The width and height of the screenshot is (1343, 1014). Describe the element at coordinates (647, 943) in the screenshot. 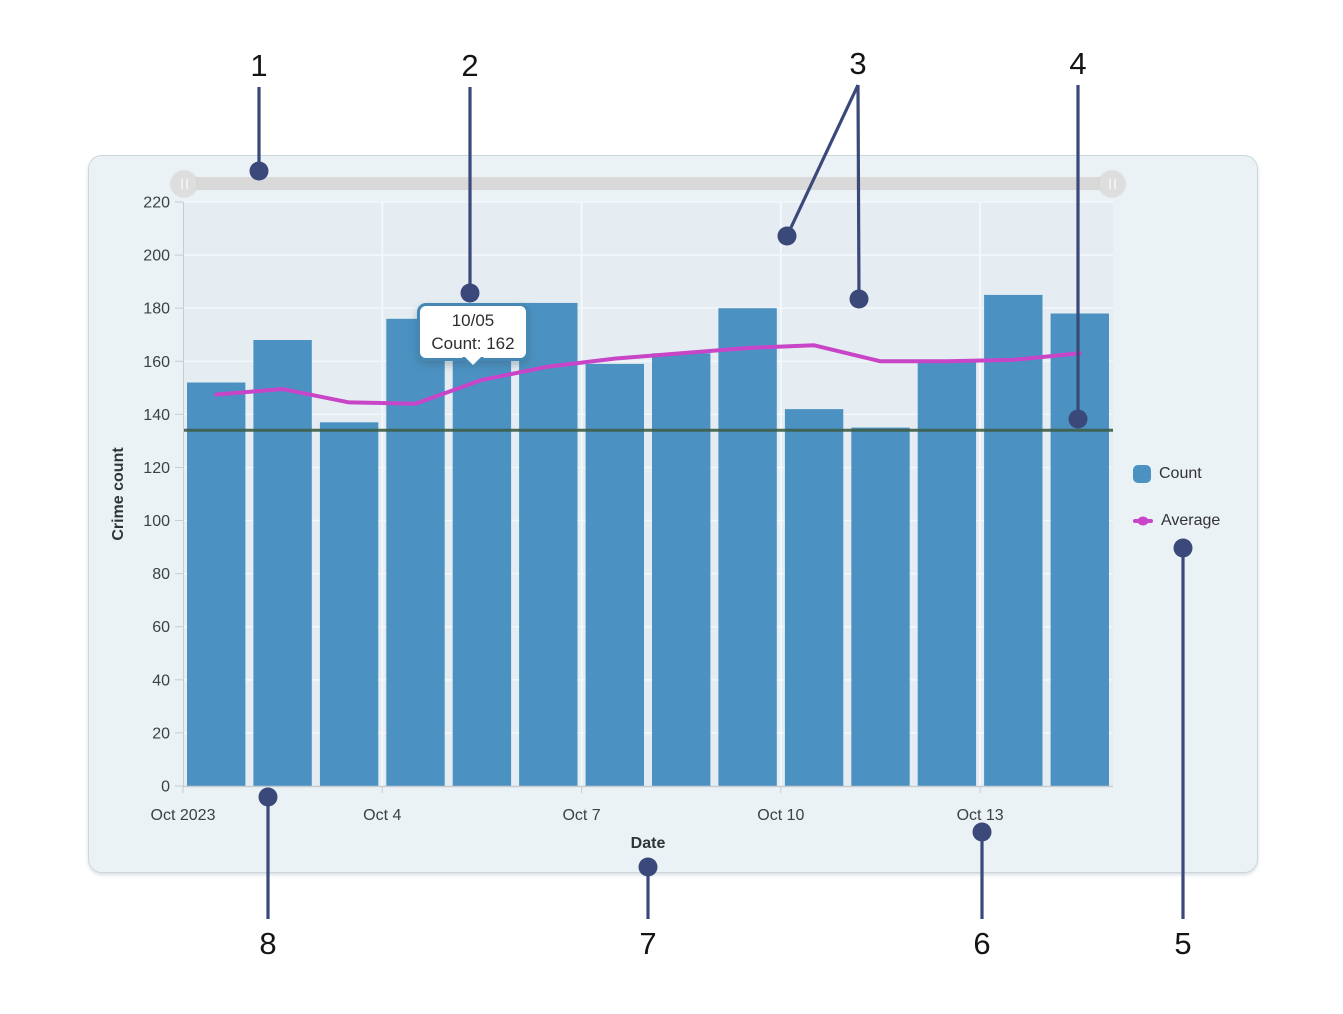

I see `annotation-number-7: 7` at that location.